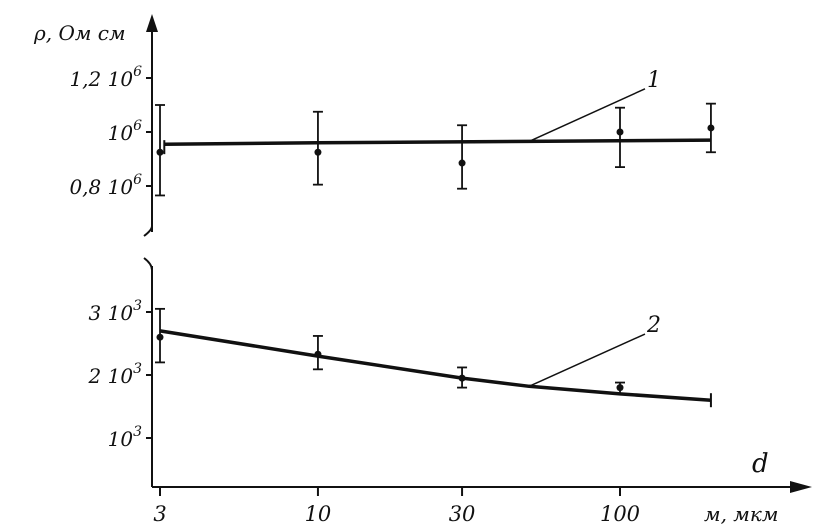 The height and width of the screenshot is (526, 820). Describe the element at coordinates (620, 514) in the screenshot. I see `x-tick-label: 100` at that location.